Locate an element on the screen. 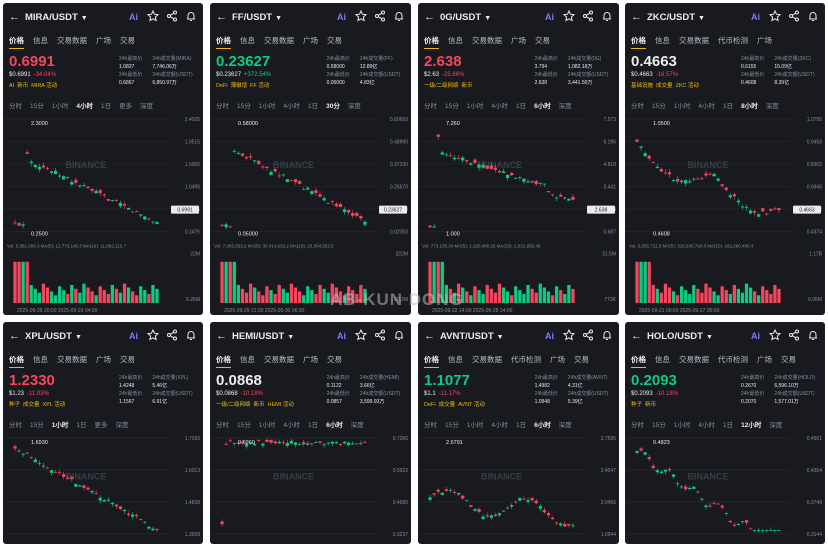 Image resolution: width=828 pixels, height=544 pixels. candlestick-chart: 2.7595 2.4047 2.0456 1.6944 2.6791 BINANCE is located at coordinates (518, 487).